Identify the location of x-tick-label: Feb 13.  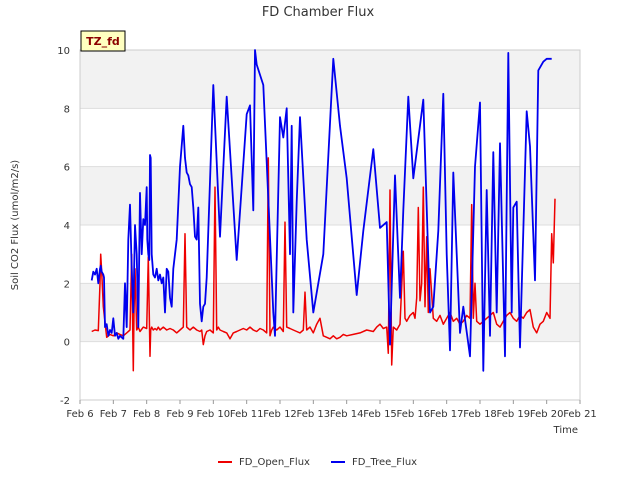
(314, 414).